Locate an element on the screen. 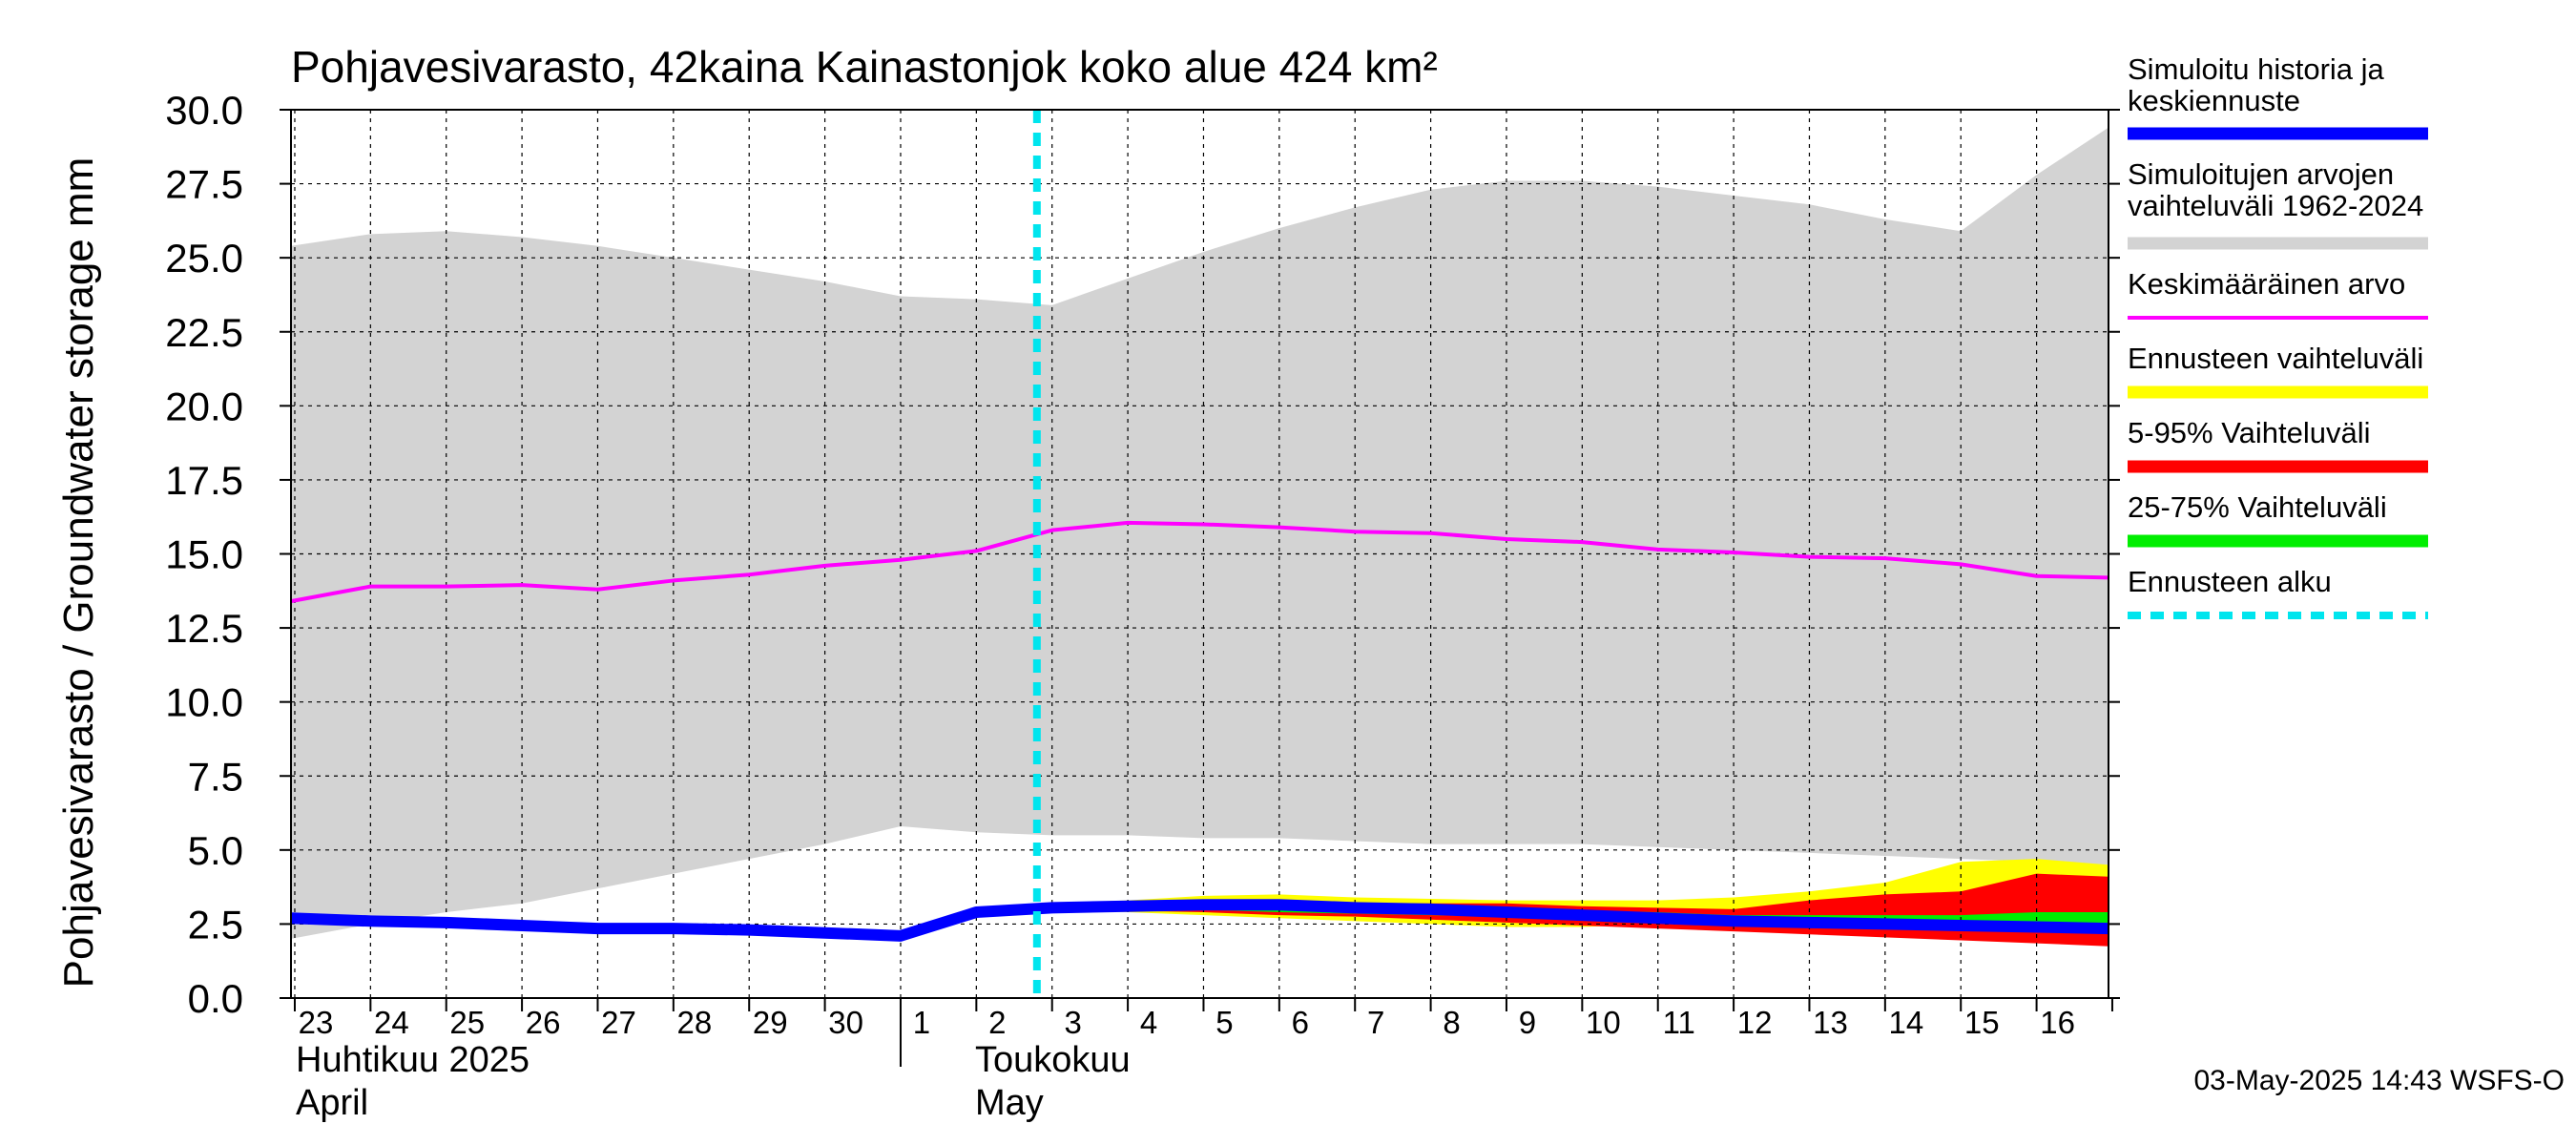 This screenshot has height=1145, width=2576. x-tick-label: 16 is located at coordinates (2057, 1022).